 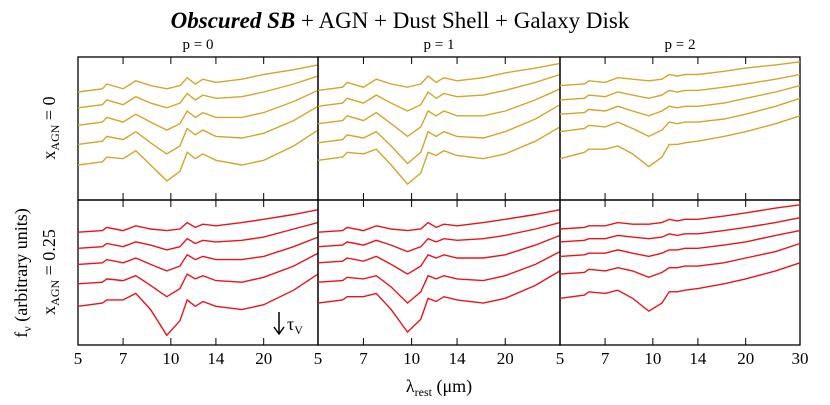 What do you see at coordinates (452, 386) in the screenshot?
I see `x-label-rest: (μm)` at bounding box center [452, 386].